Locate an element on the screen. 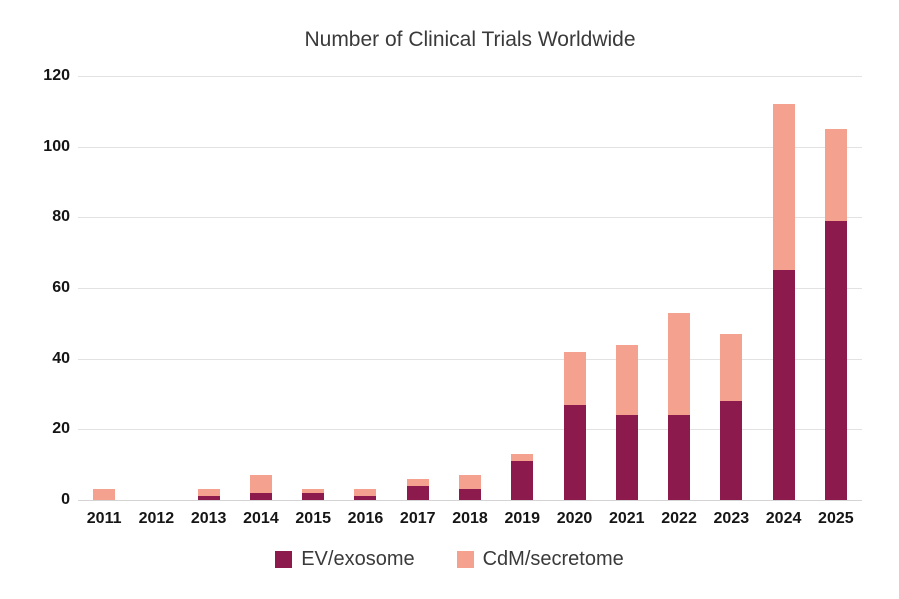  bar-slot-2015: 2015 is located at coordinates (313, 301).